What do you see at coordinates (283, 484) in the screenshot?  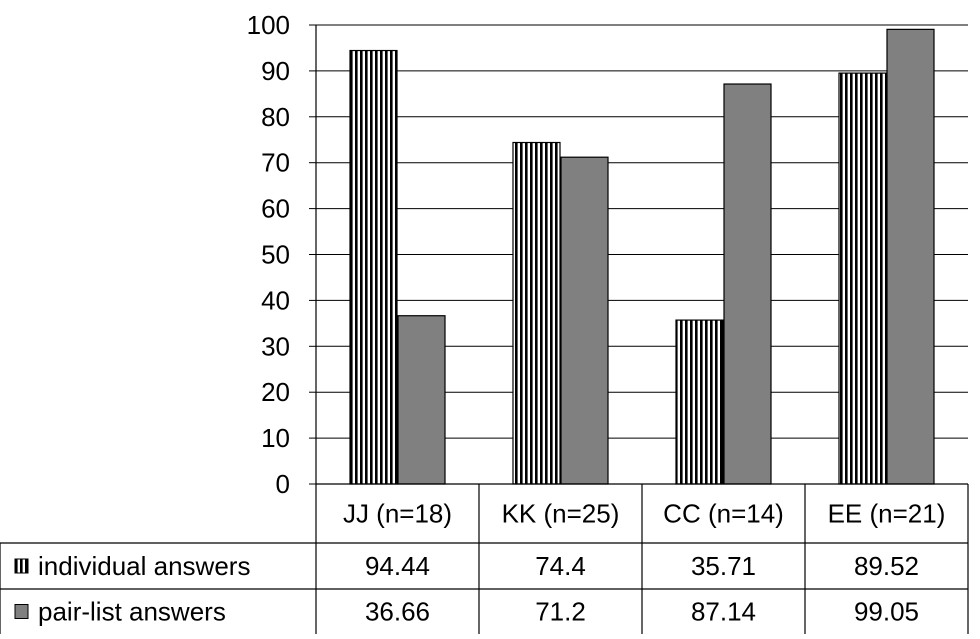 I see `y-tick-label: 0` at bounding box center [283, 484].